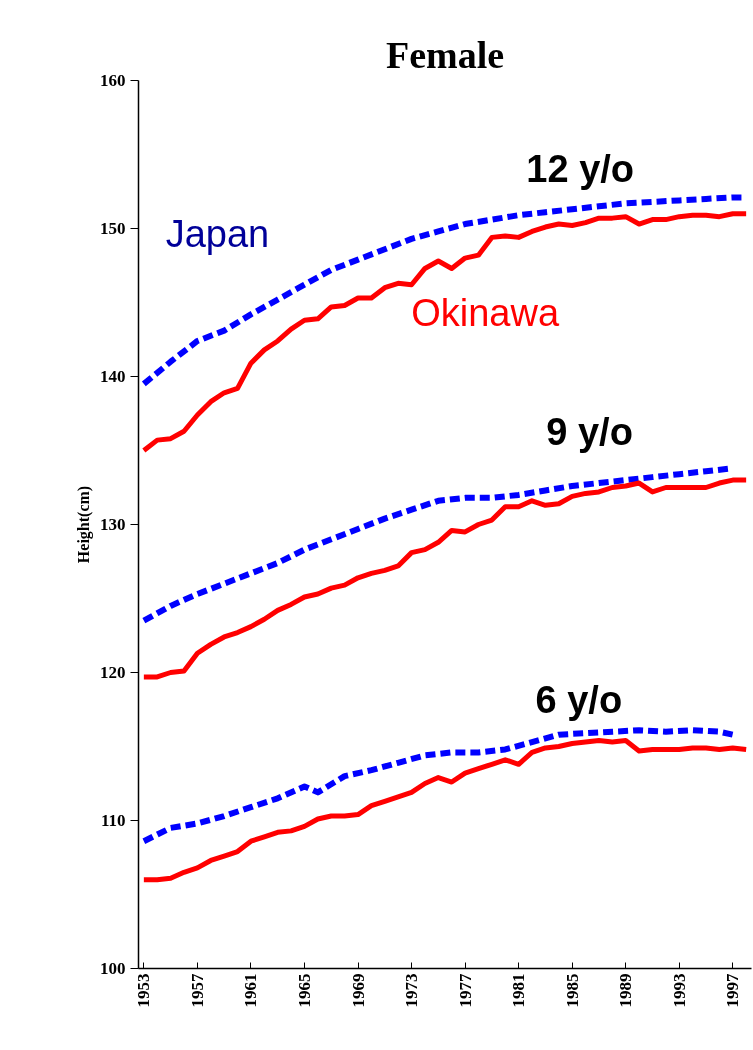 The image size is (753, 1050). Describe the element at coordinates (113, 968) in the screenshot. I see `y-tick-label: 100` at that location.